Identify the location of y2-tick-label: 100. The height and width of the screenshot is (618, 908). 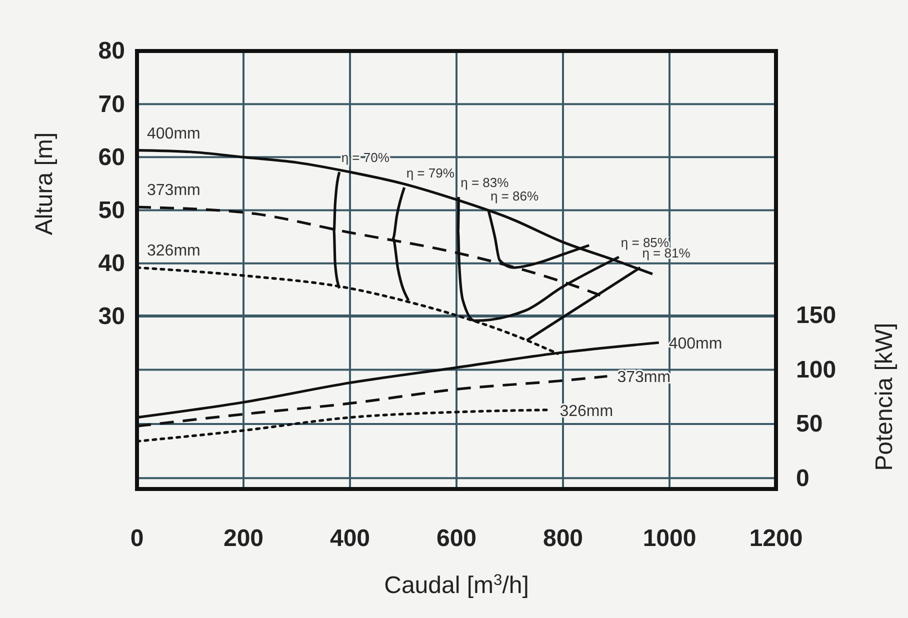
(816, 370).